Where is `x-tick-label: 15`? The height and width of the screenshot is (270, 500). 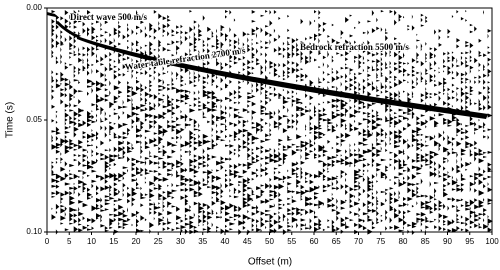
x-tick-label: 15 is located at coordinates (113, 241).